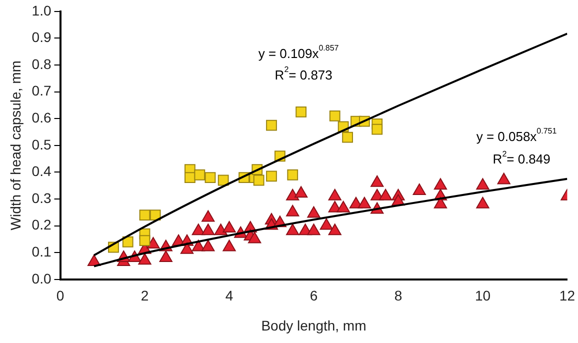 The image size is (578, 343). I want to click on y-tick-label: 0.4, so click(42, 171).